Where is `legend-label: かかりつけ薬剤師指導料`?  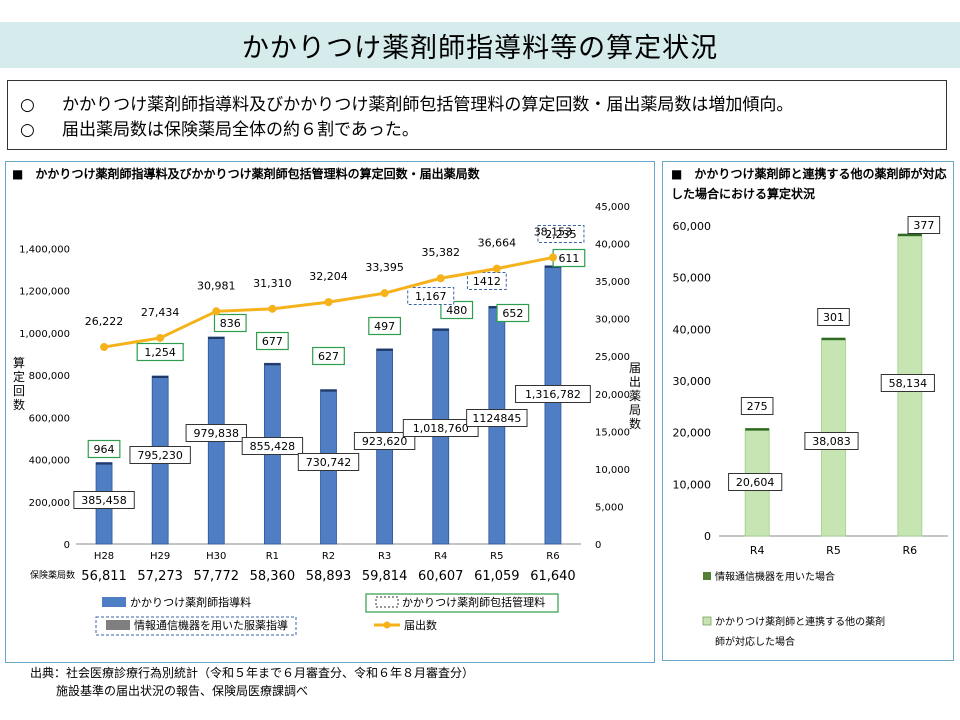 legend-label: かかりつけ薬剤師指導料 is located at coordinates (190, 602).